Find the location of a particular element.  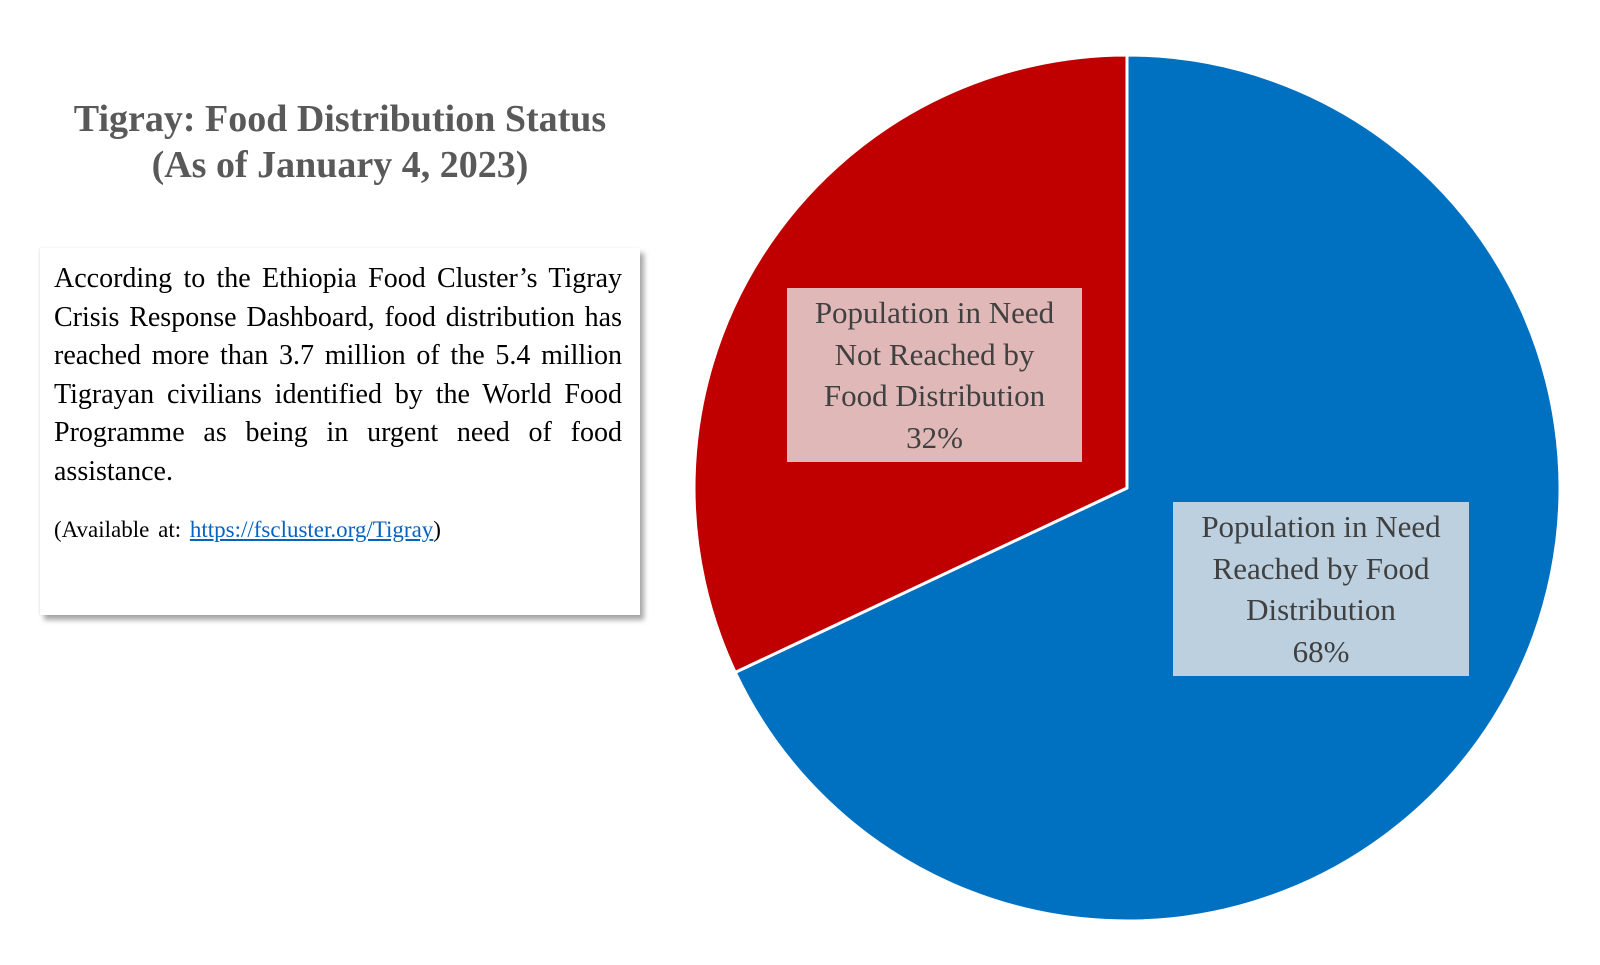

slice-label-not-reached-line-3: Food Distribution is located at coordinates (934, 395).